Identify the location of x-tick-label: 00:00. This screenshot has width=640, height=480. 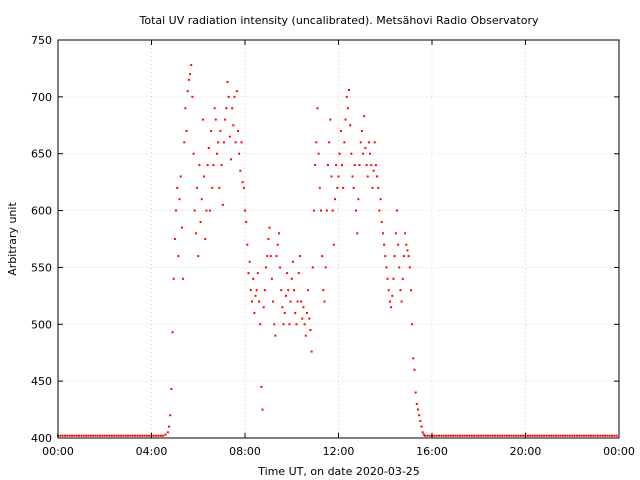
(619, 451).